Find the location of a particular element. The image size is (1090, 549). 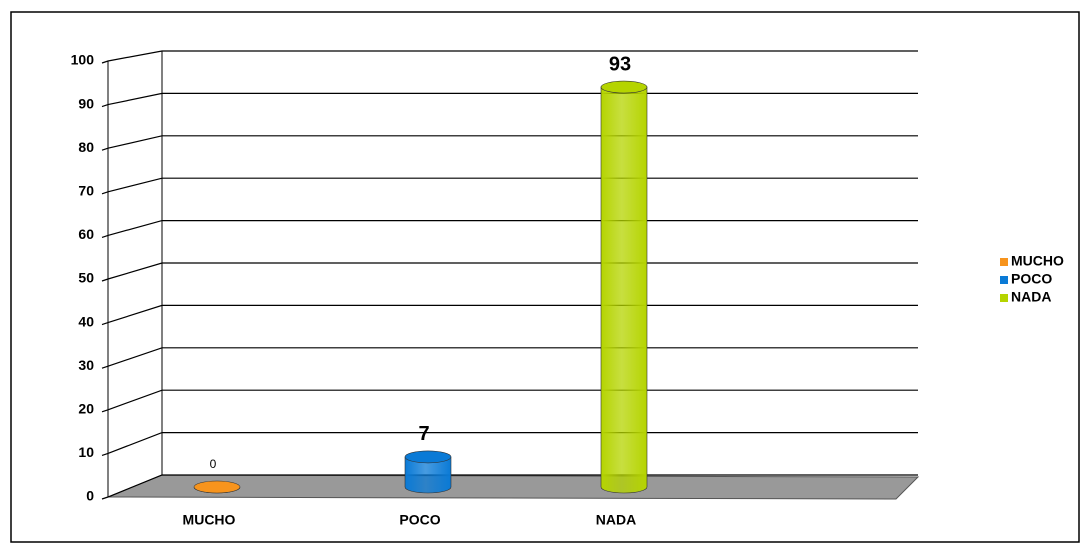

legend-label: MUCHO is located at coordinates (1037, 261).